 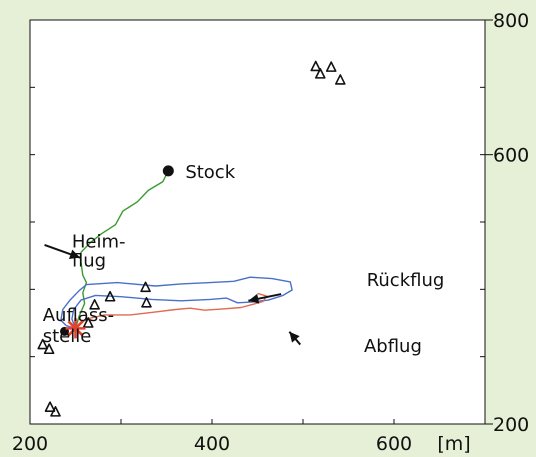 I want to click on annotation-label: stelle, so click(x=67, y=336).